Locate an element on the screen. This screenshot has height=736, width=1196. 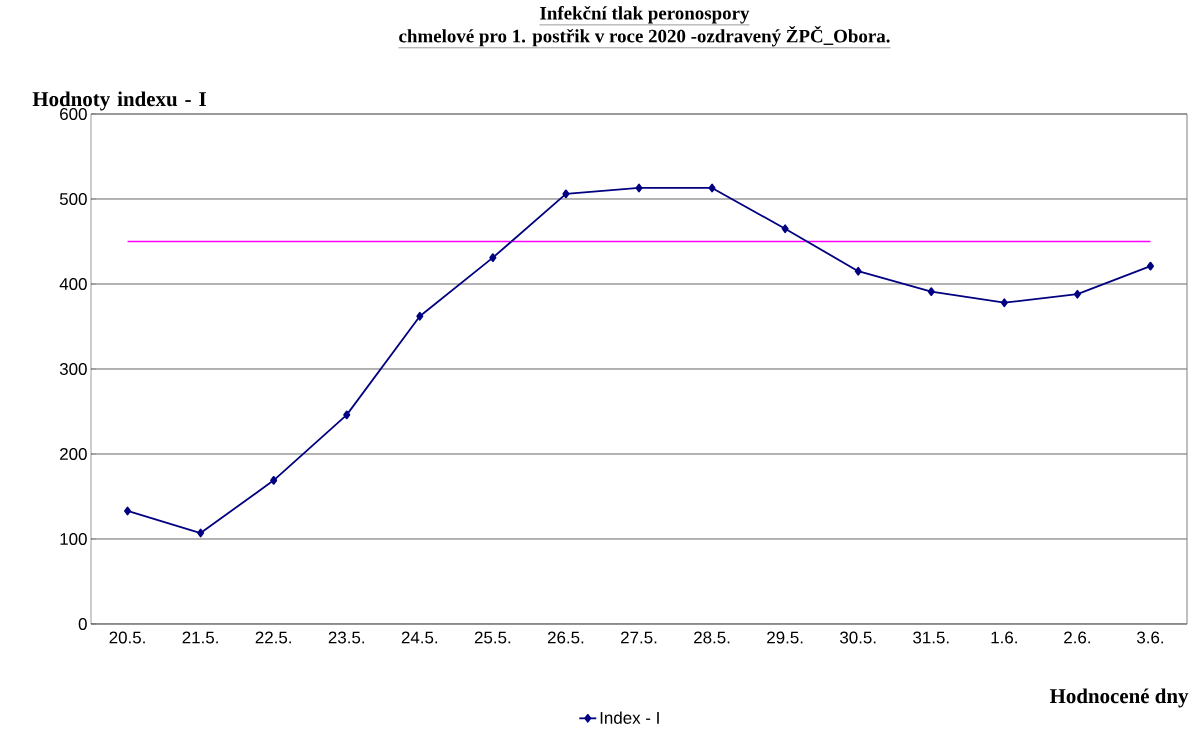
y-tick-label: 400 is located at coordinates (73, 283).